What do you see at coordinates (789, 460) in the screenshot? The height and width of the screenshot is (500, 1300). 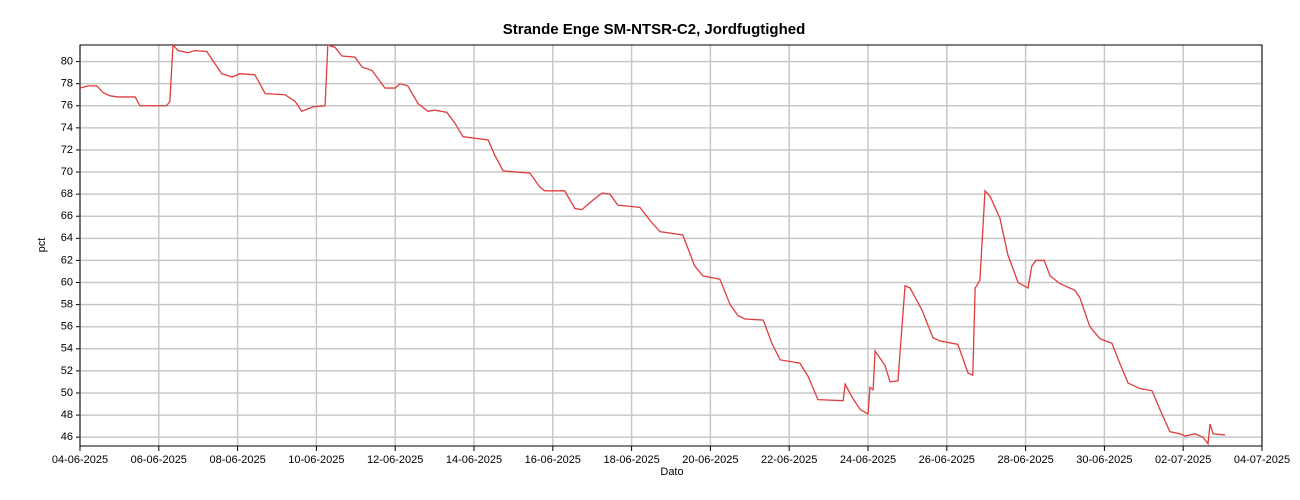 I see `x-tick-label: 22-06-2025` at bounding box center [789, 460].